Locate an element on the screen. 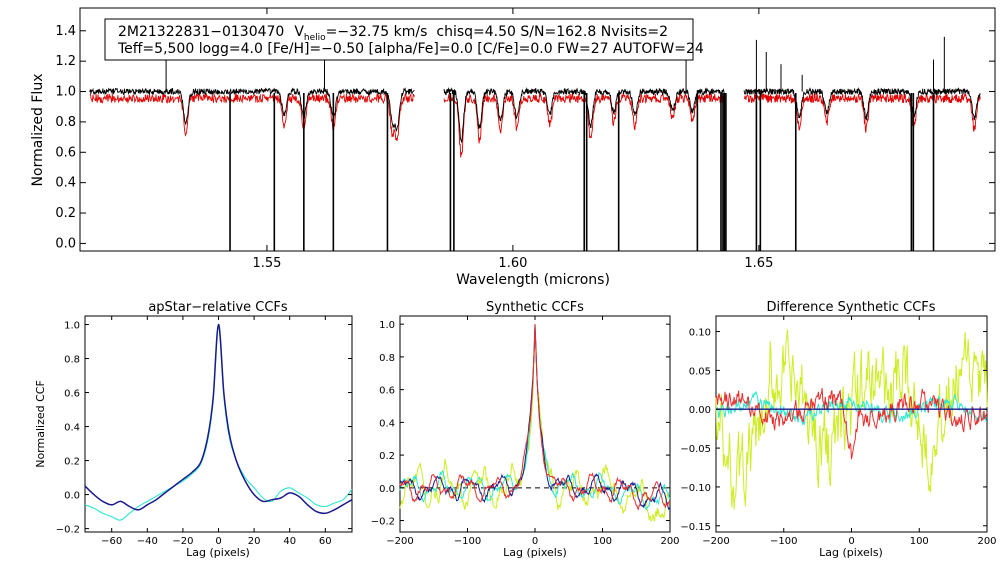 This screenshot has width=1008, height=576. apstar-x-tick-label: −60 is located at coordinates (111, 541).